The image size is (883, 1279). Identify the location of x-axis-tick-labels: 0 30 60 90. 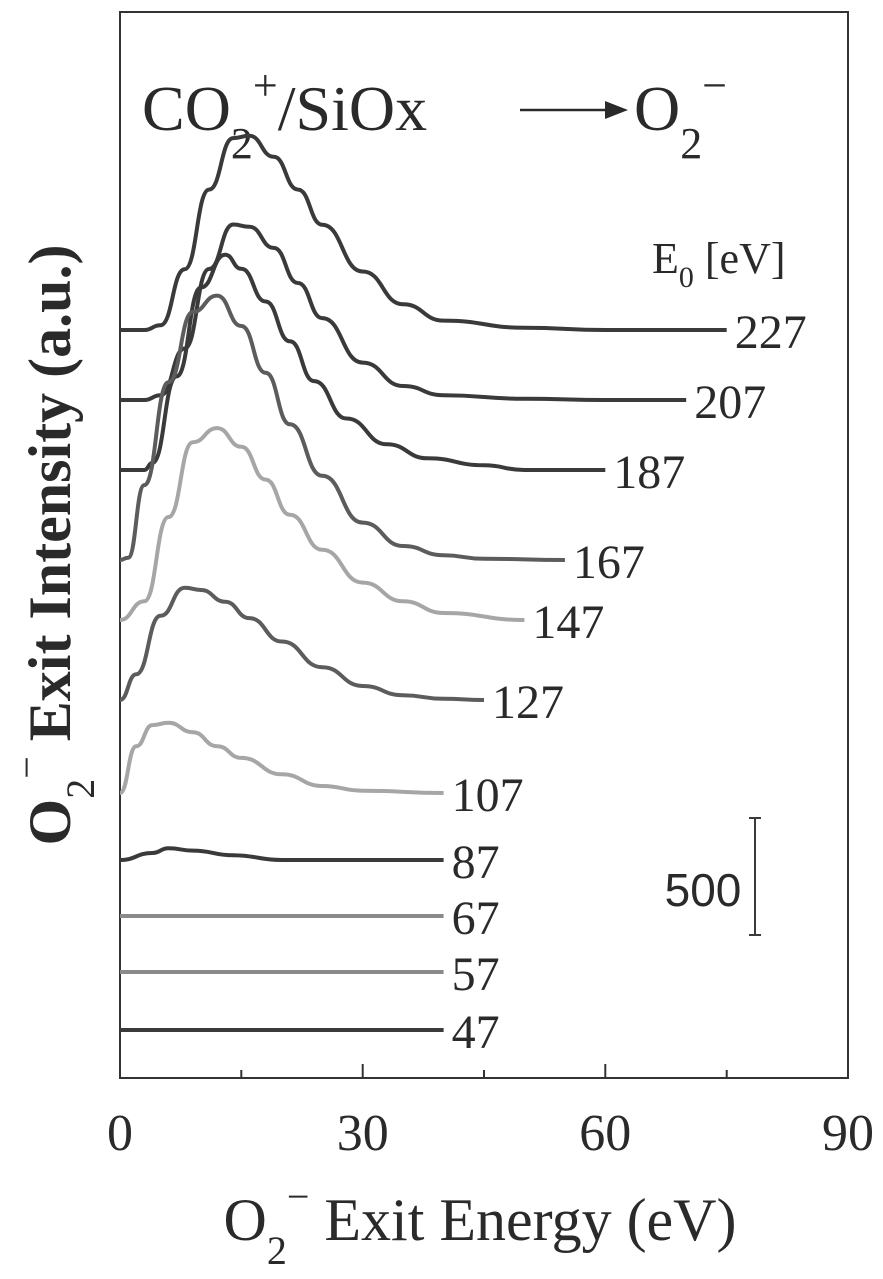
(490, 1133).